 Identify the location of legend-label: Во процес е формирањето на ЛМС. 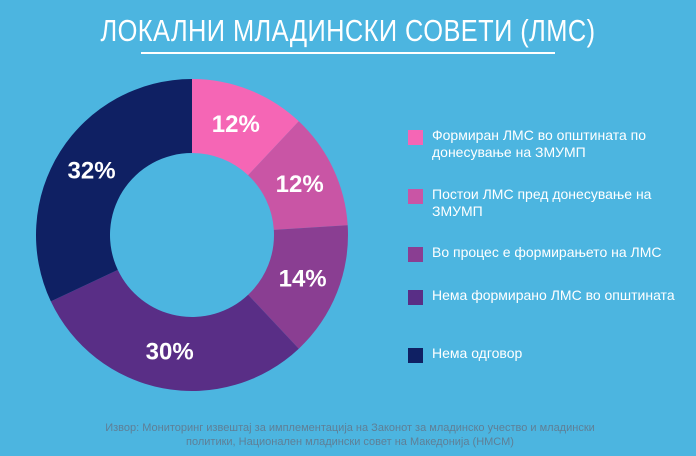
(547, 252).